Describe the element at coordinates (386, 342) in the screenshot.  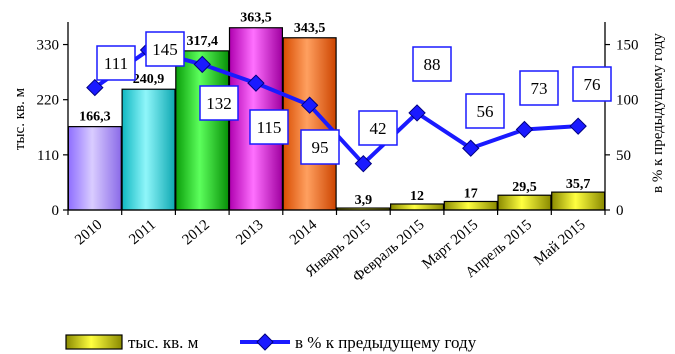
I see `legend-line-label: в % к предыдущему году` at that location.